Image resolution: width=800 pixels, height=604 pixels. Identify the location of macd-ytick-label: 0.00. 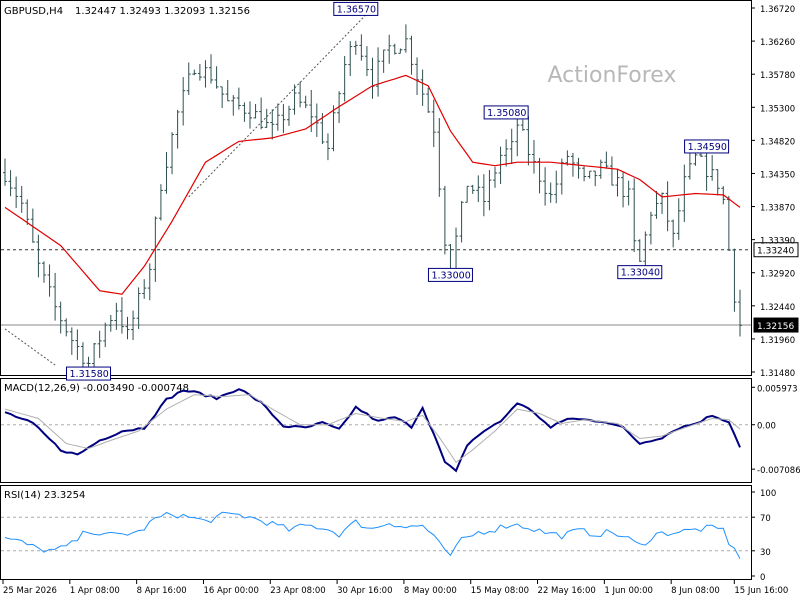
(766, 427).